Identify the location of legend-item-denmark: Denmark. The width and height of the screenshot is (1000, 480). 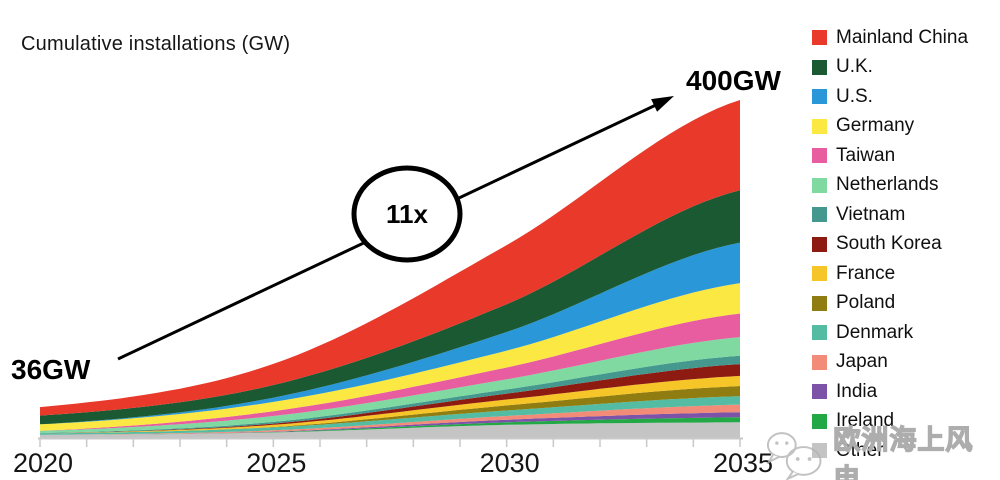
(890, 333).